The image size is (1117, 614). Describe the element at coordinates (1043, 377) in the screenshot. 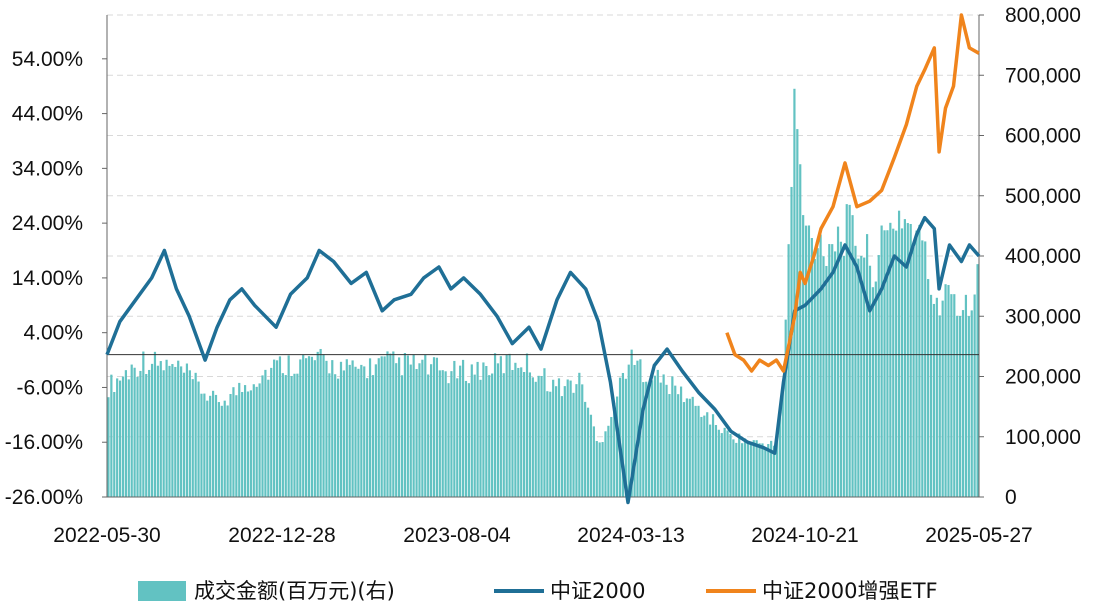

I see `right-tick-label: 200,000` at that location.